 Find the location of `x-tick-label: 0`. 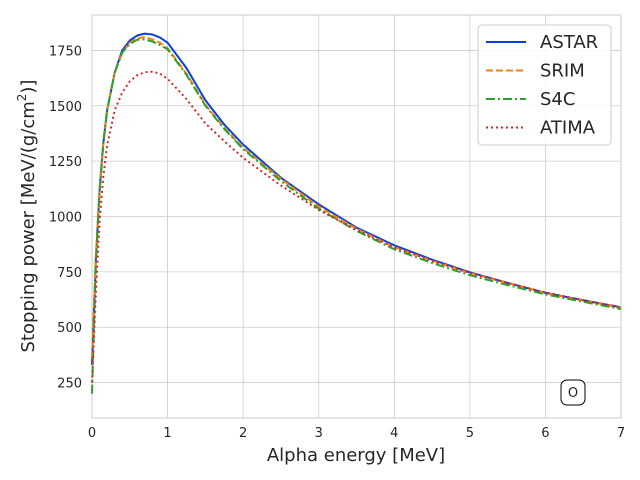

x-tick-label: 0 is located at coordinates (92, 433).